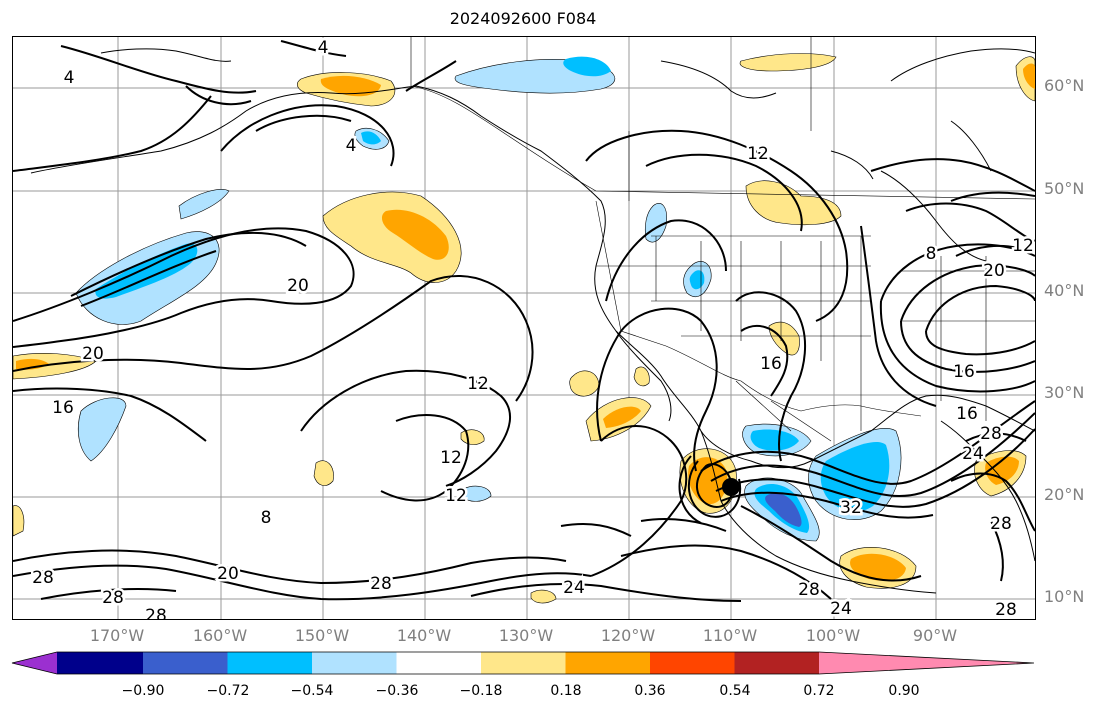  What do you see at coordinates (793, 203) in the screenshot?
I see `anomaly-yellow-central-canada` at bounding box center [793, 203].